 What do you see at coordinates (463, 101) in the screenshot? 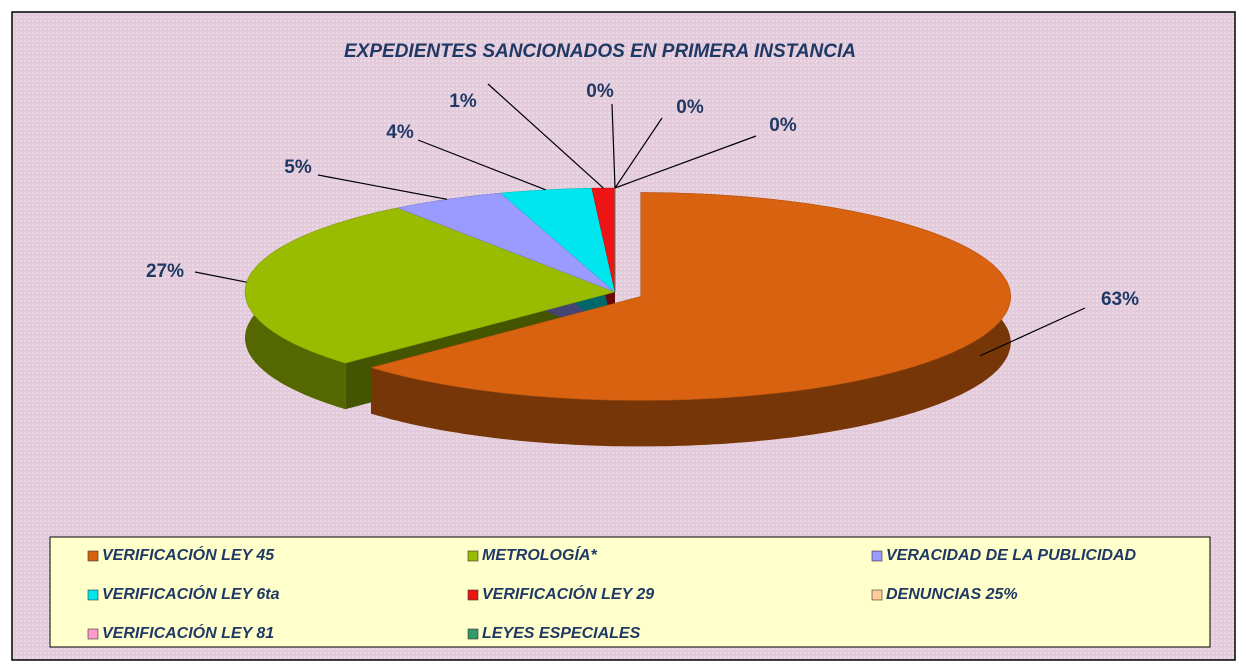
I see `data-label: 1%` at bounding box center [463, 101].